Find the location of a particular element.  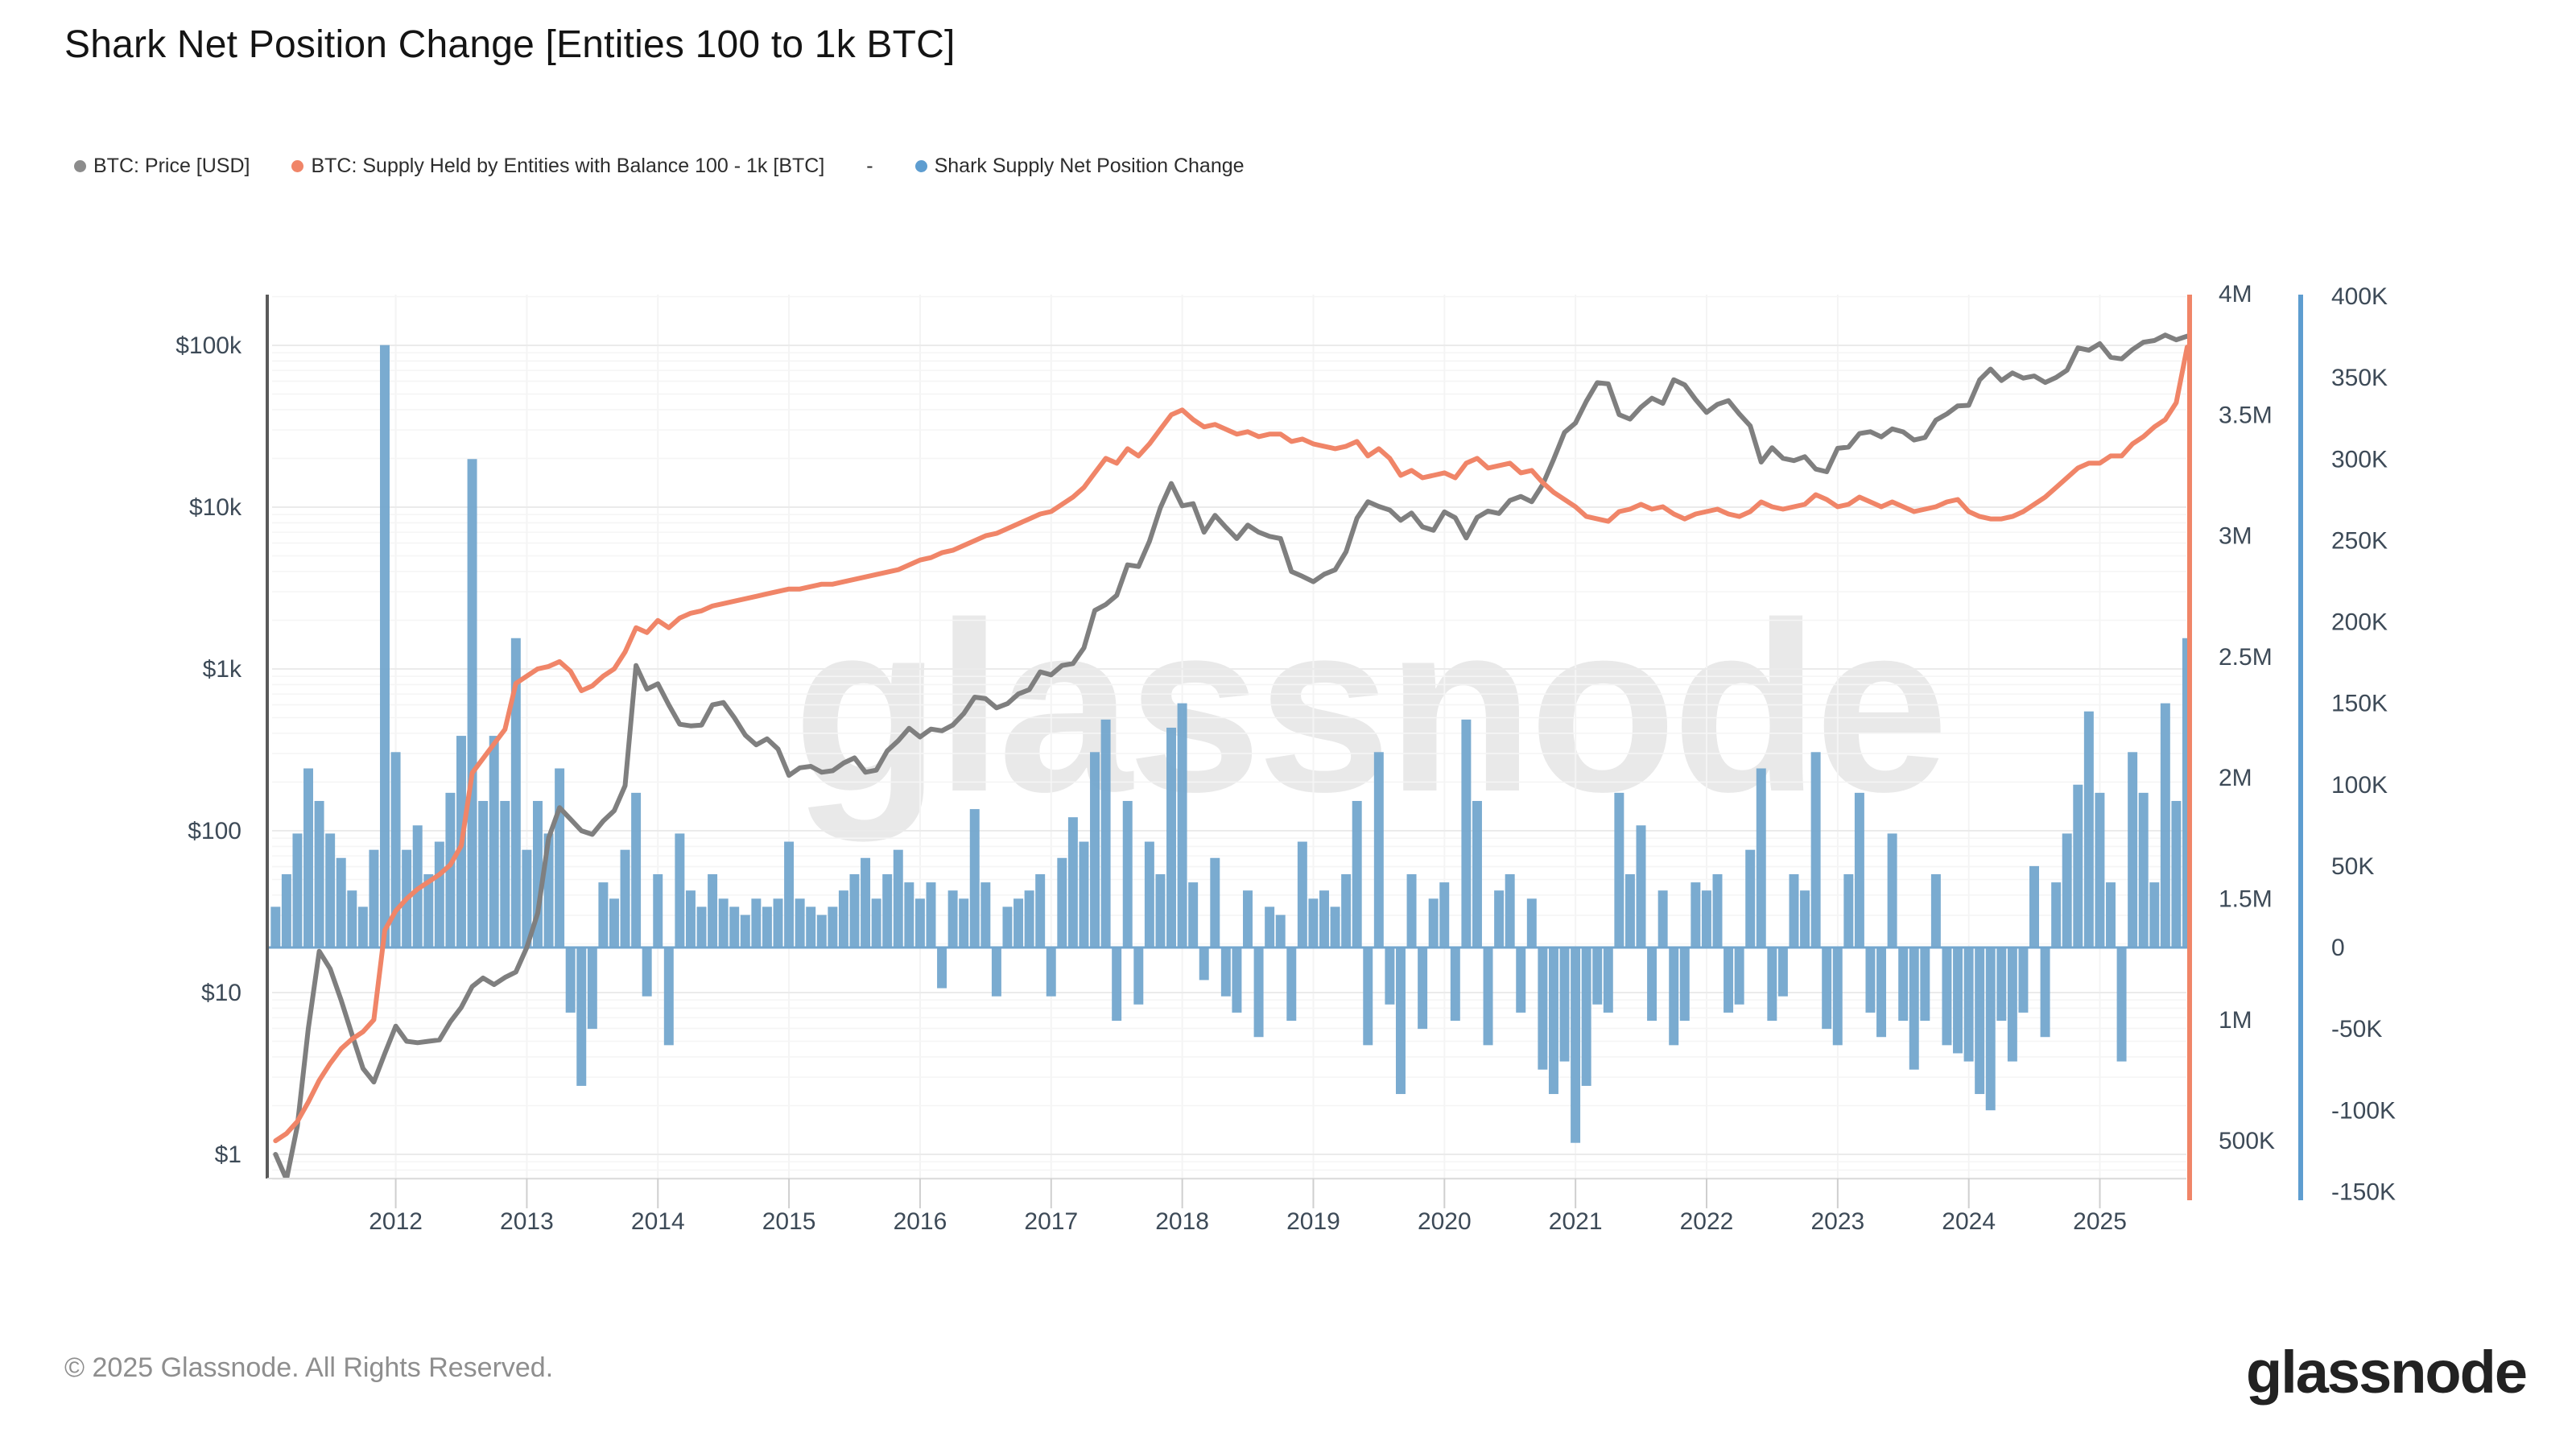

svg-text: 1.5M is located at coordinates (2246, 899).